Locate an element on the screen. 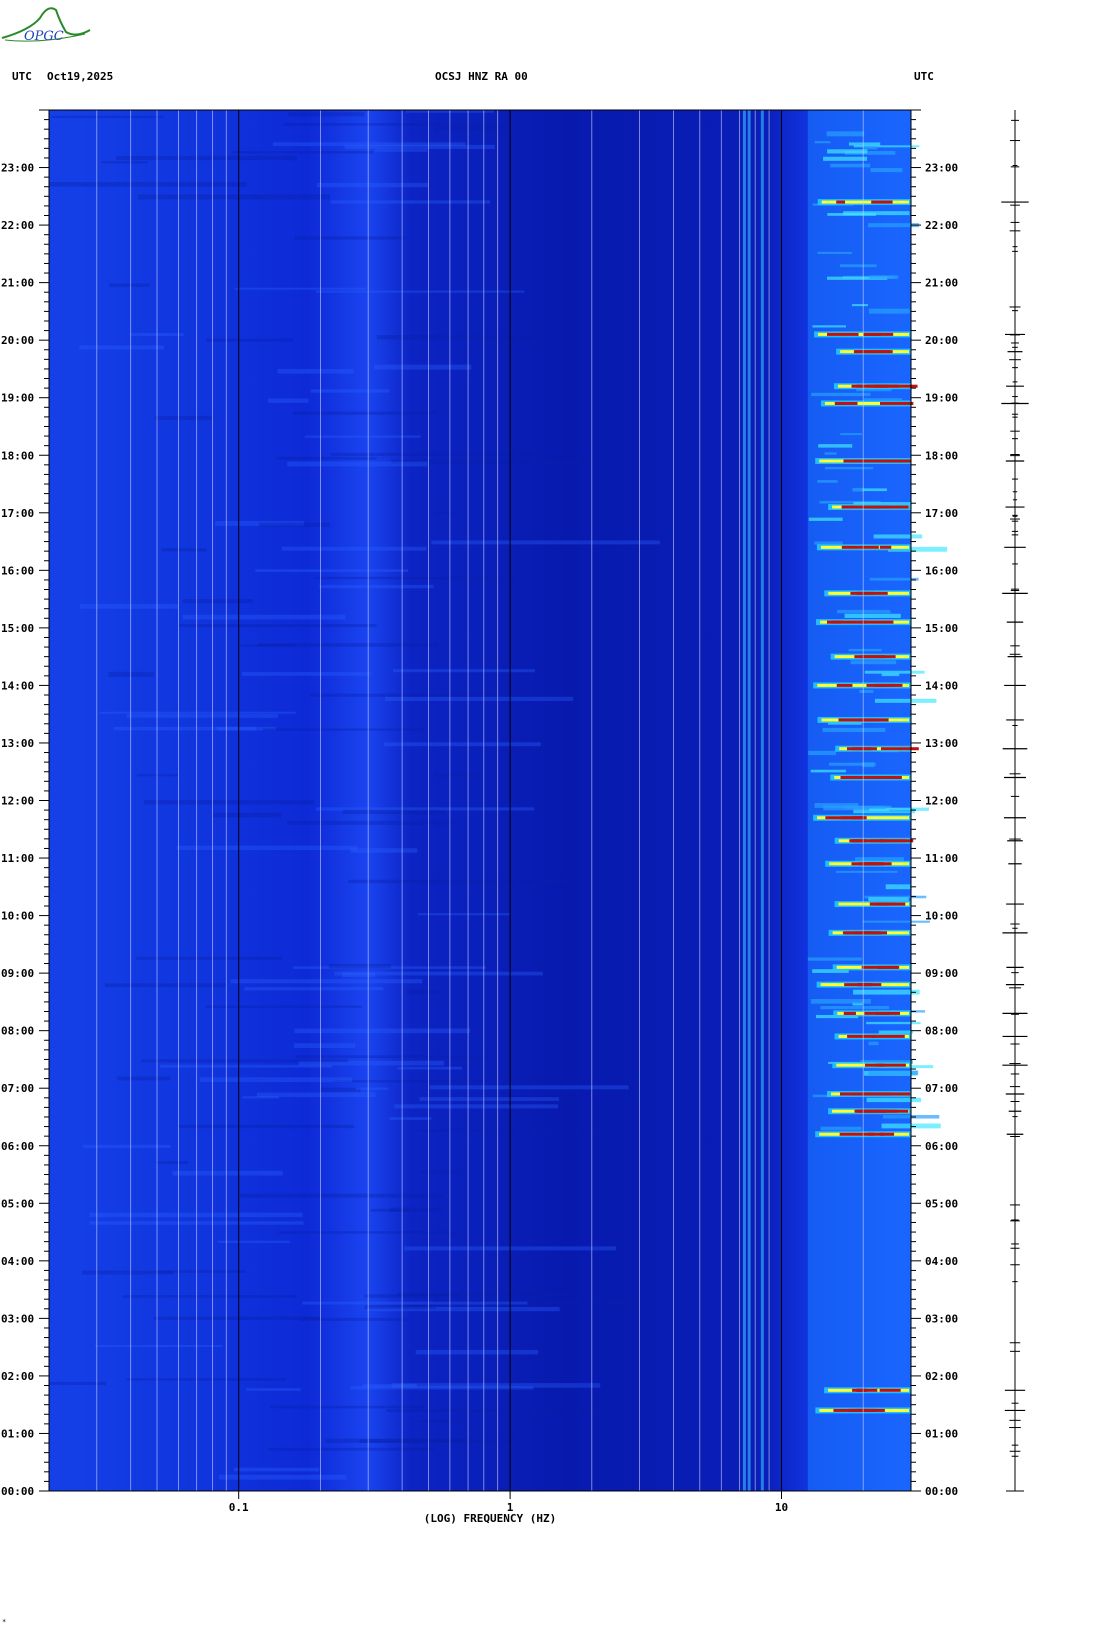 The height and width of the screenshot is (1634, 1102). y-label-left: 17:00 is located at coordinates (17, 513).